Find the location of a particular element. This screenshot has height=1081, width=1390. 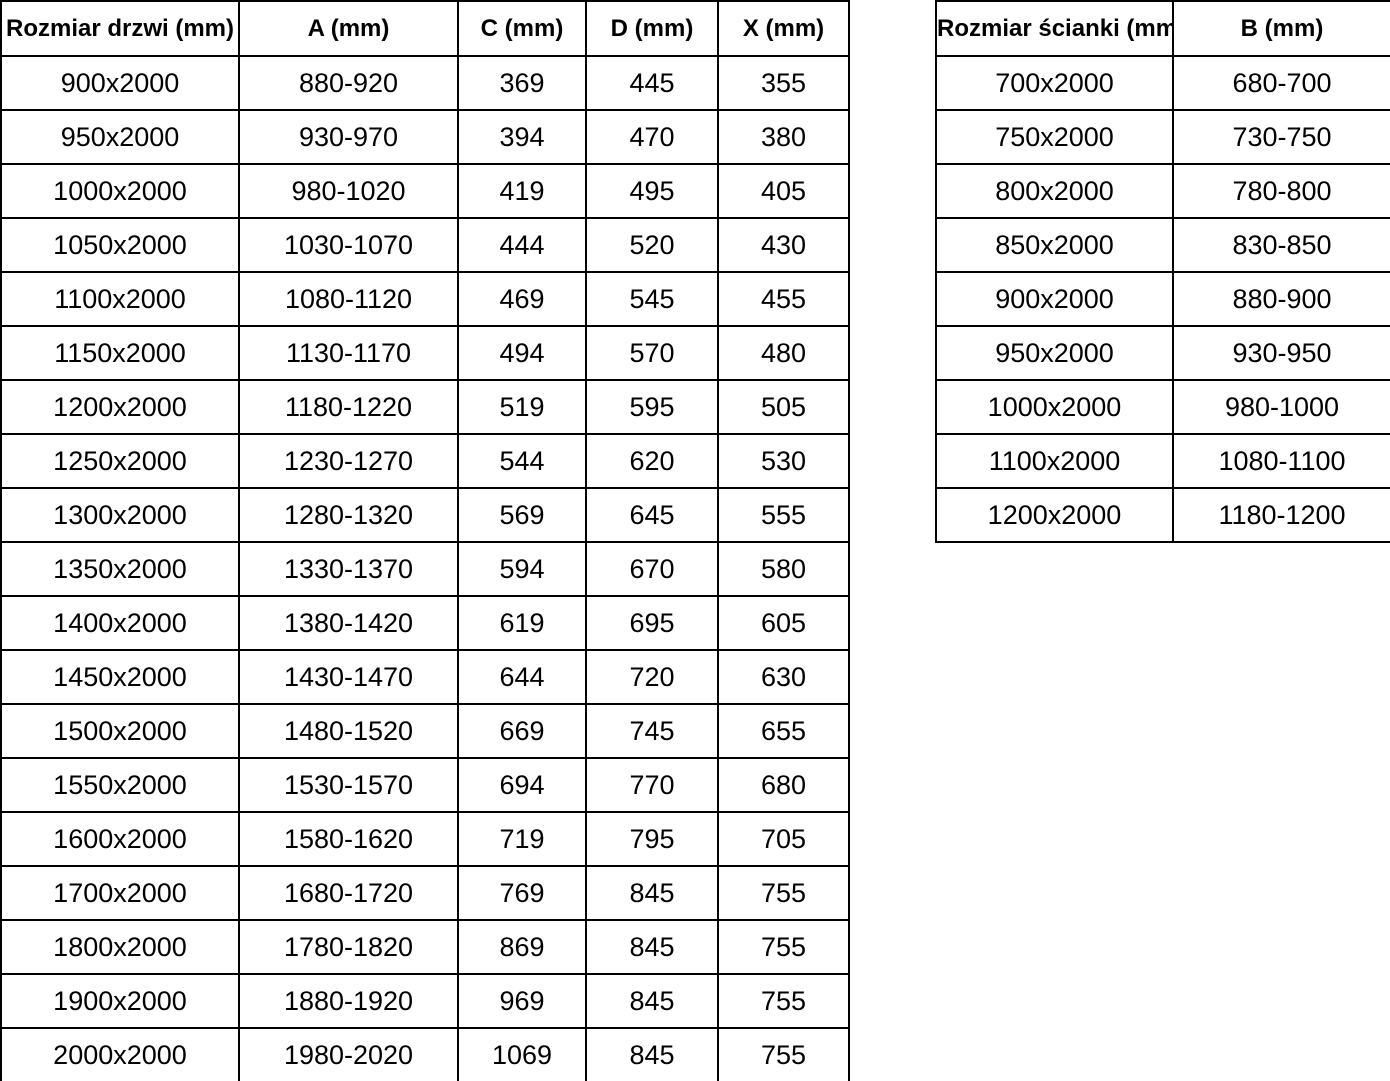

table-cell: 795 is located at coordinates (652, 839).